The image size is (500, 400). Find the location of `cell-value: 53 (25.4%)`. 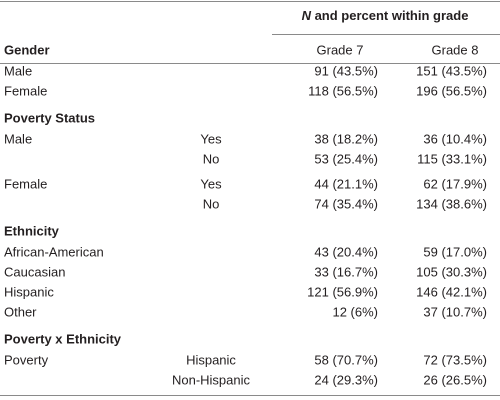

cell-value: 53 (25.4%) is located at coordinates (346, 158).